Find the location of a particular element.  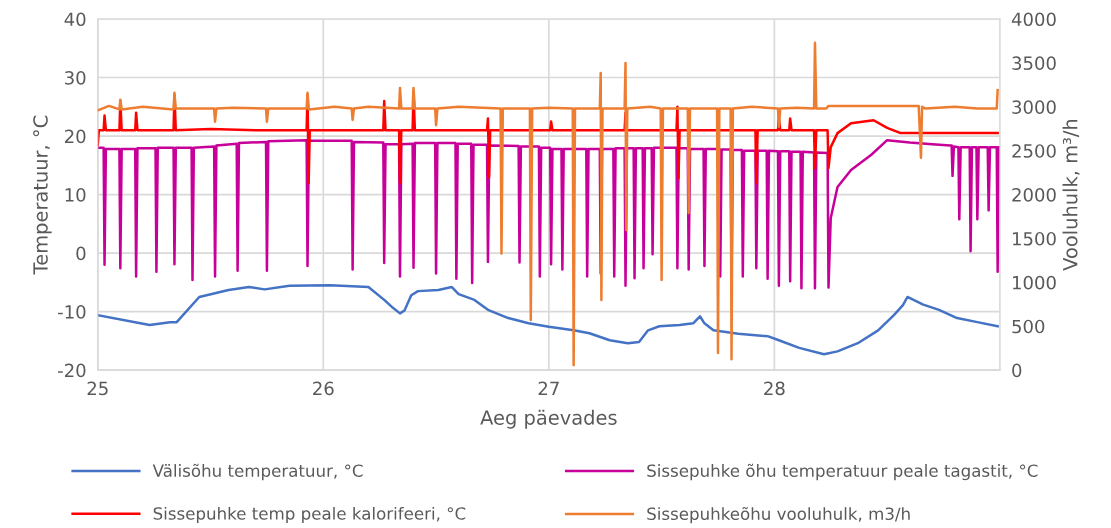

y-tick-label: 20 is located at coordinates (75, 136).